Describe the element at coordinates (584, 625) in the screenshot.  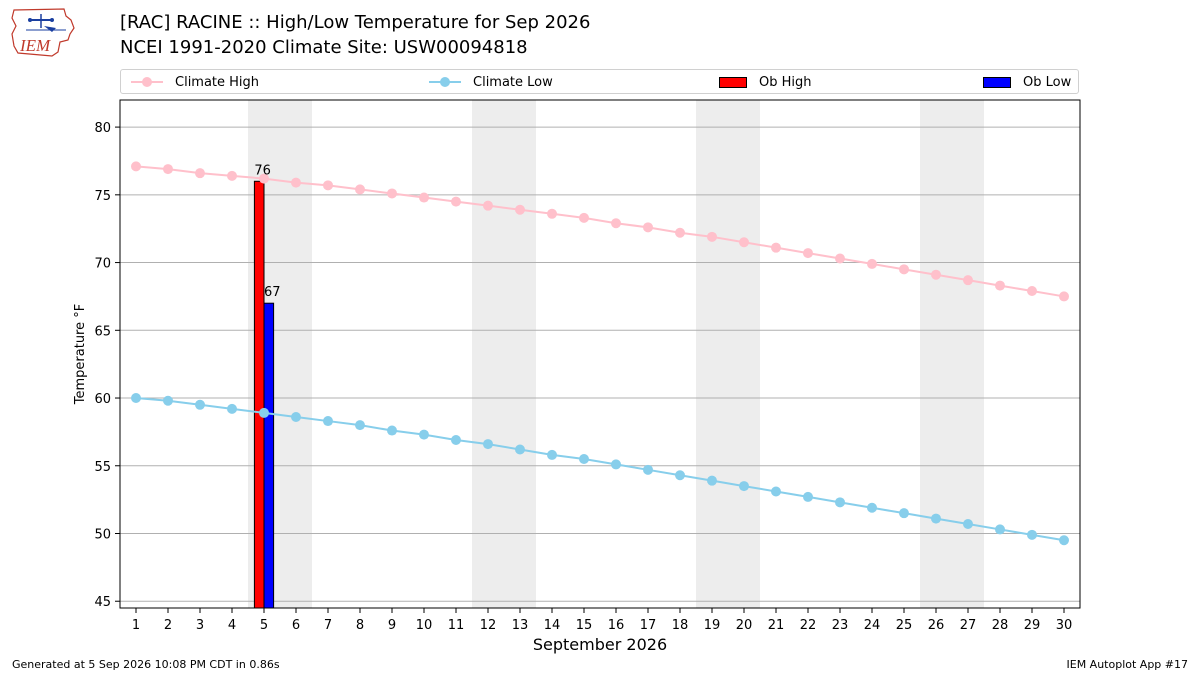
I see `x-tick-label: 15` at that location.